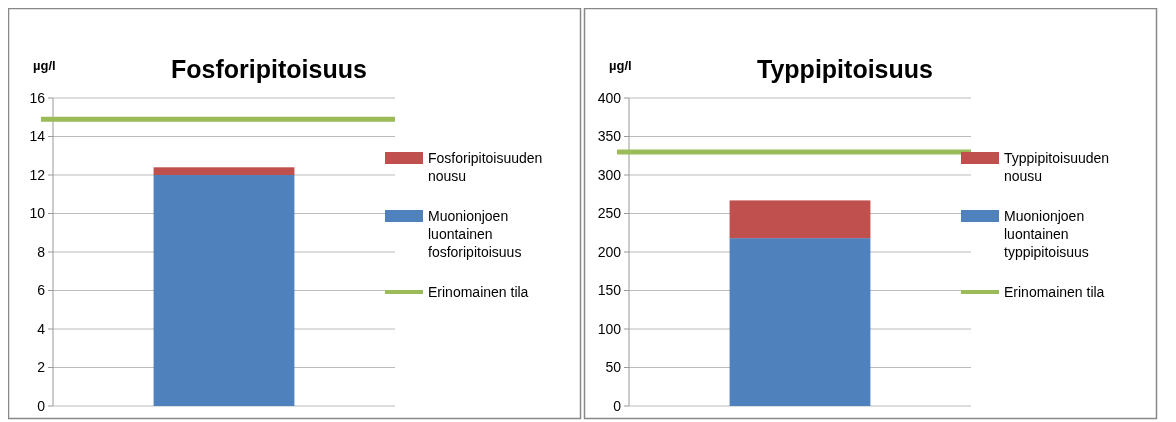 The height and width of the screenshot is (422, 1176). Describe the element at coordinates (41, 290) in the screenshot. I see `y-tick-label: 6` at that location.